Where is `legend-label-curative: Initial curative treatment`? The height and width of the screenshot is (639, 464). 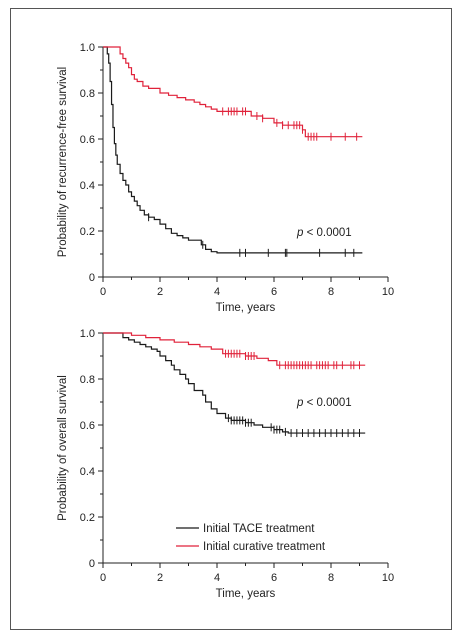 legend-label-curative: Initial curative treatment is located at coordinates (264, 547).